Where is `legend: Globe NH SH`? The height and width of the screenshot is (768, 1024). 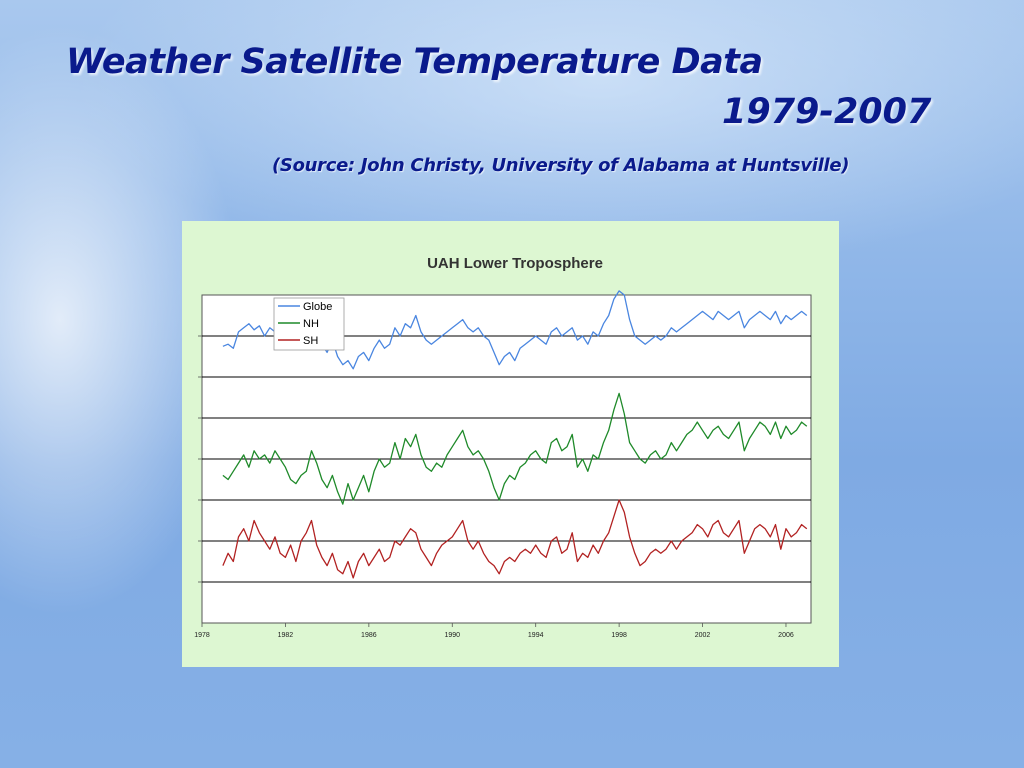 legend: Globe NH SH is located at coordinates (309, 324).